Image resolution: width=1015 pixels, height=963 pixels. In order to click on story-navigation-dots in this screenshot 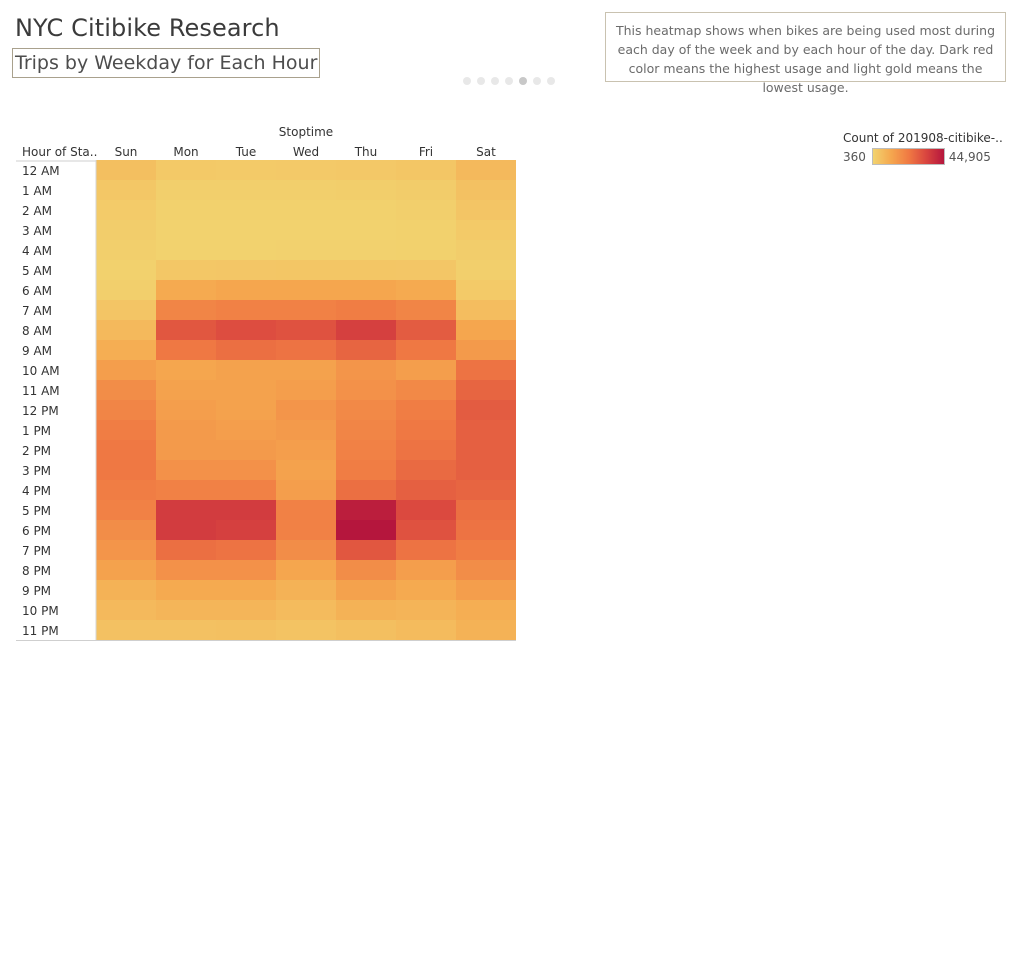, I will do `click(509, 81)`.